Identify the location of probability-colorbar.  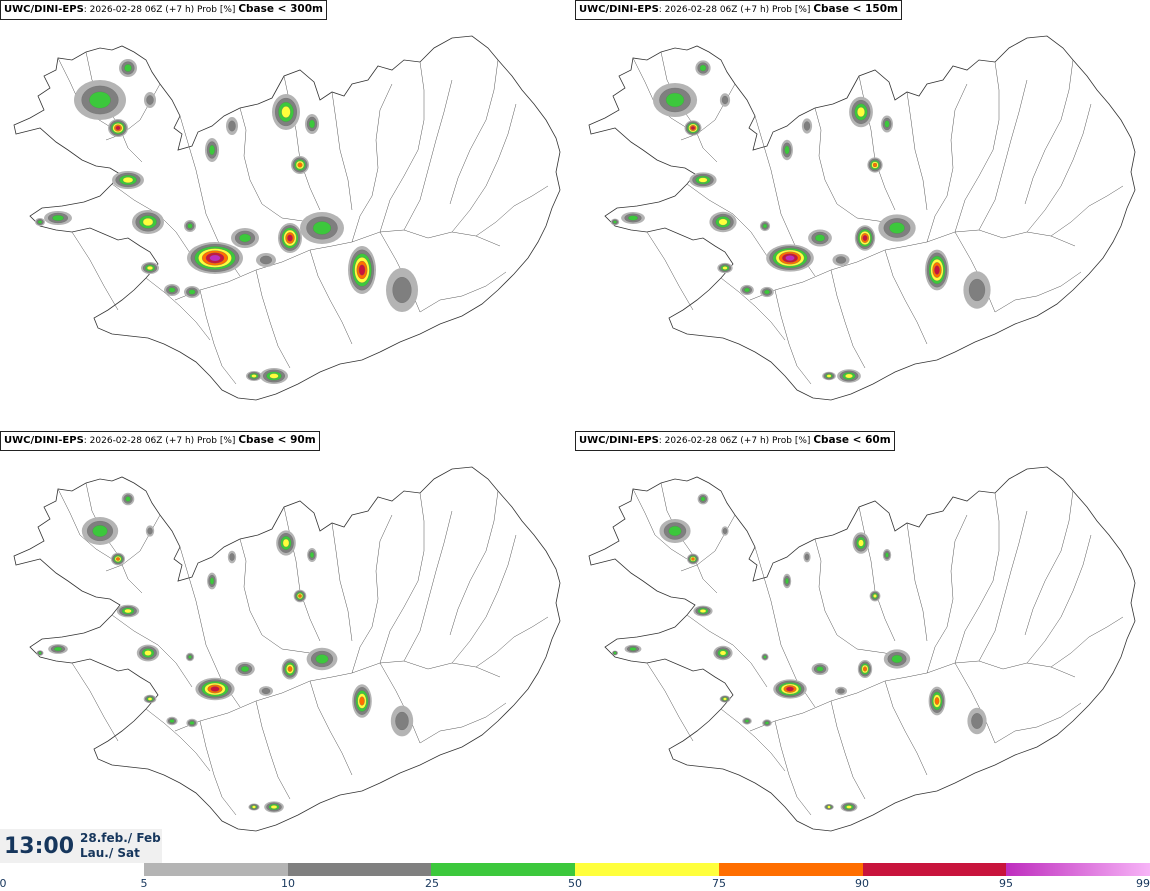
(647, 869).